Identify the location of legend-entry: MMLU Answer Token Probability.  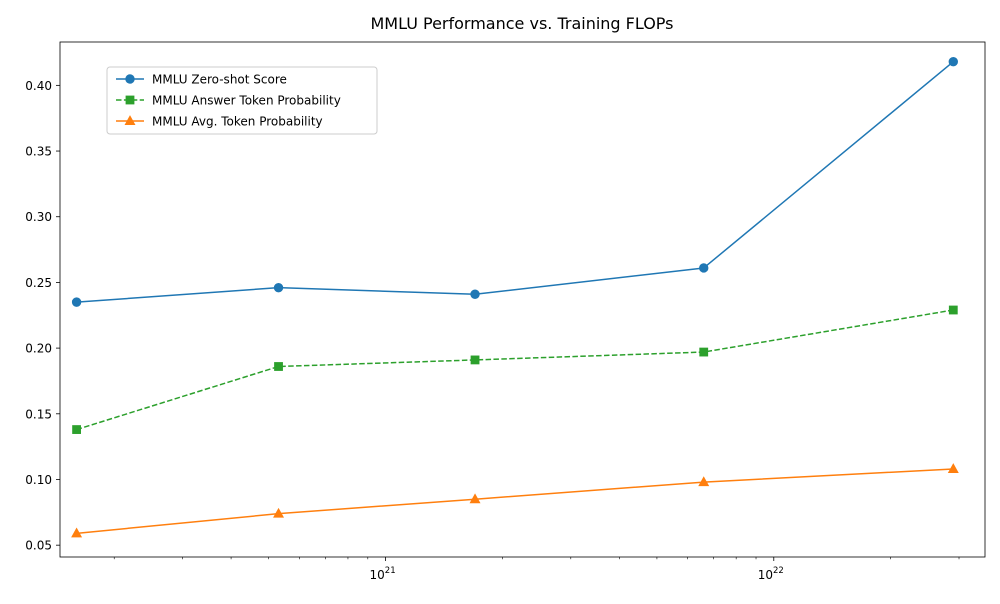
(228, 101).